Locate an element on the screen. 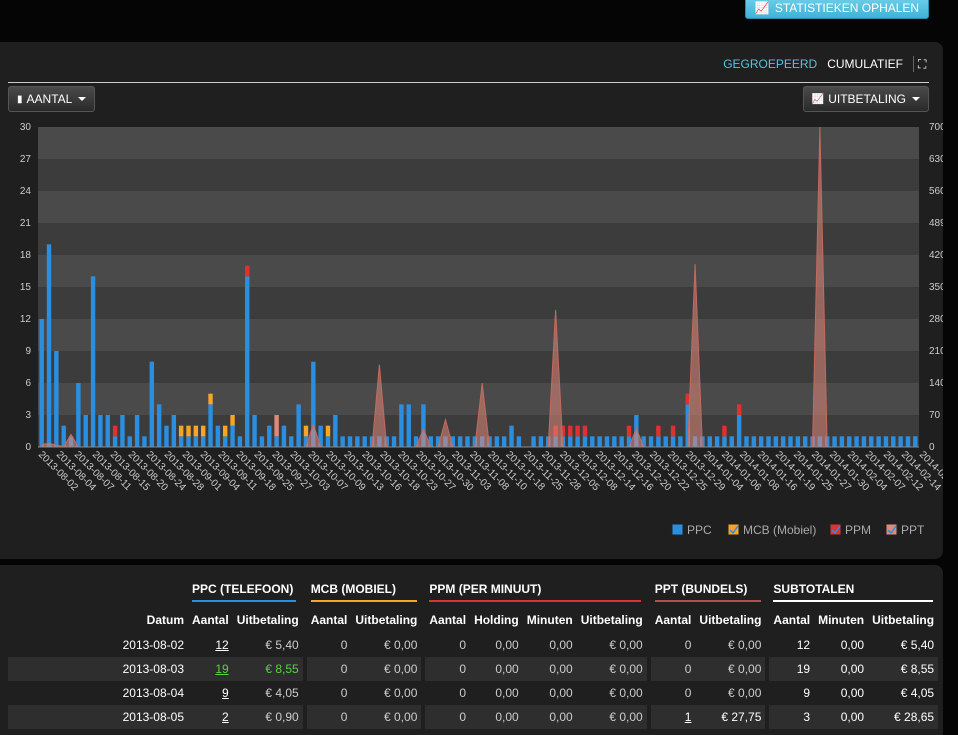  line-chart-icon: 📈 is located at coordinates (818, 99).